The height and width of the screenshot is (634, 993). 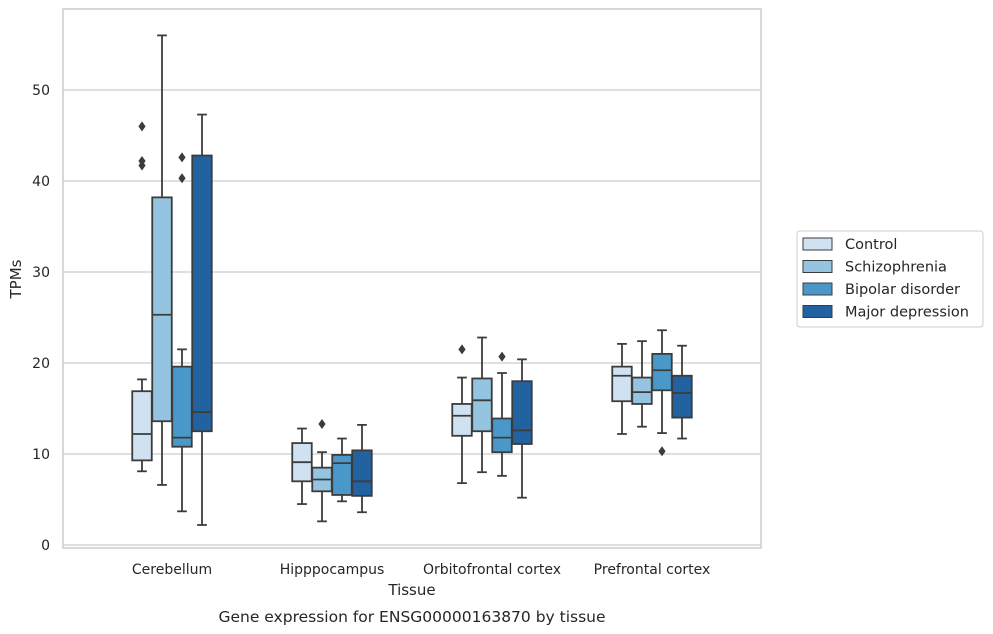 I want to click on y-axis-title: TPMs, so click(x=16, y=279).